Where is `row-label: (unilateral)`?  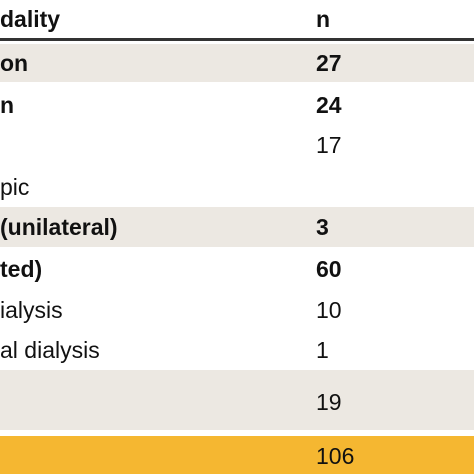
row-label: (unilateral) is located at coordinates (59, 227).